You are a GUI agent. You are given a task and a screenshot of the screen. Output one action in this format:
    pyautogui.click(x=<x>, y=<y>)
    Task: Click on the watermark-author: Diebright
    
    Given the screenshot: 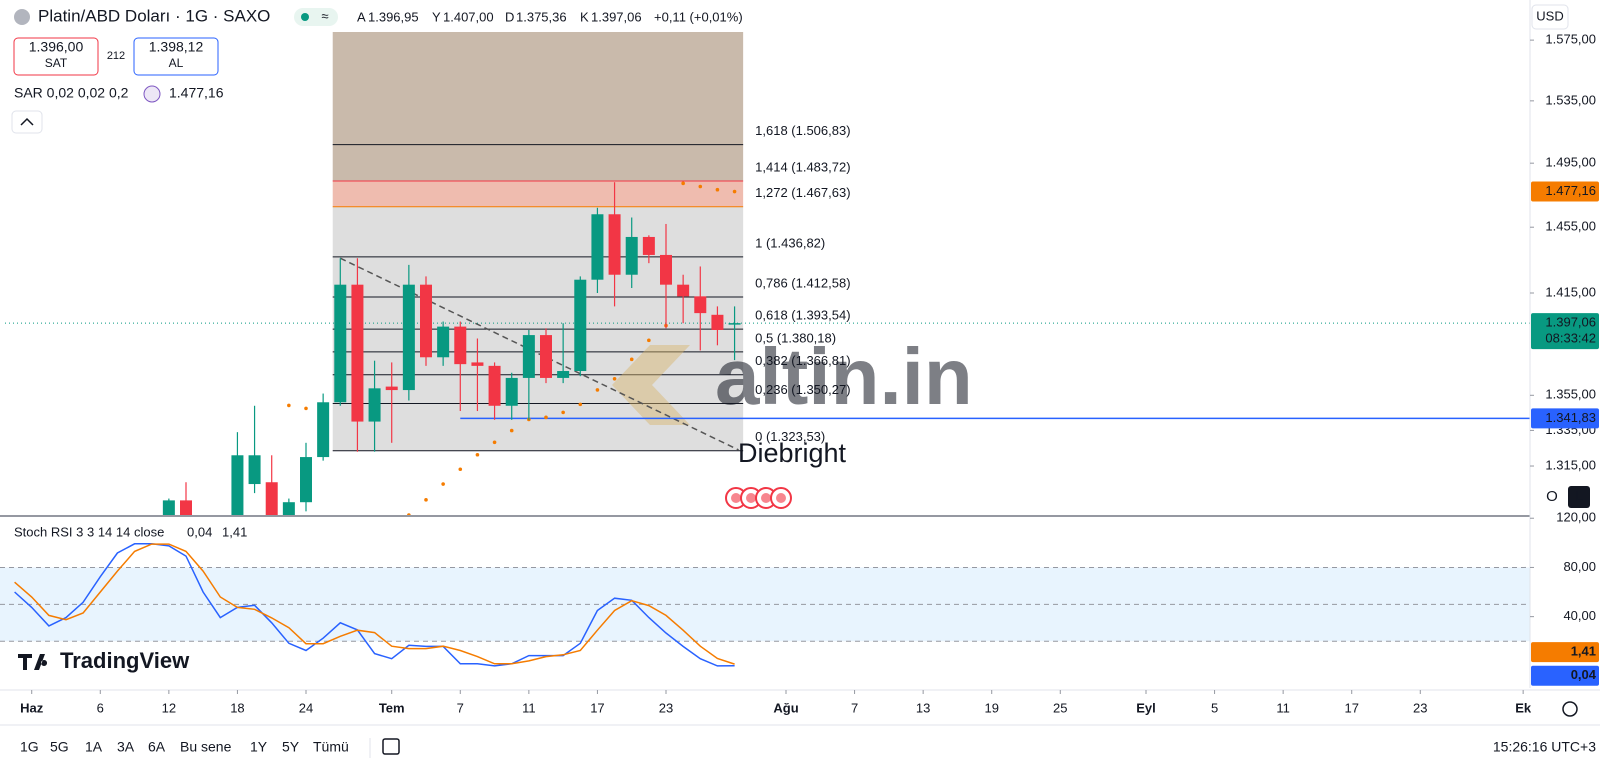 What is the action you would take?
    pyautogui.click(x=792, y=453)
    